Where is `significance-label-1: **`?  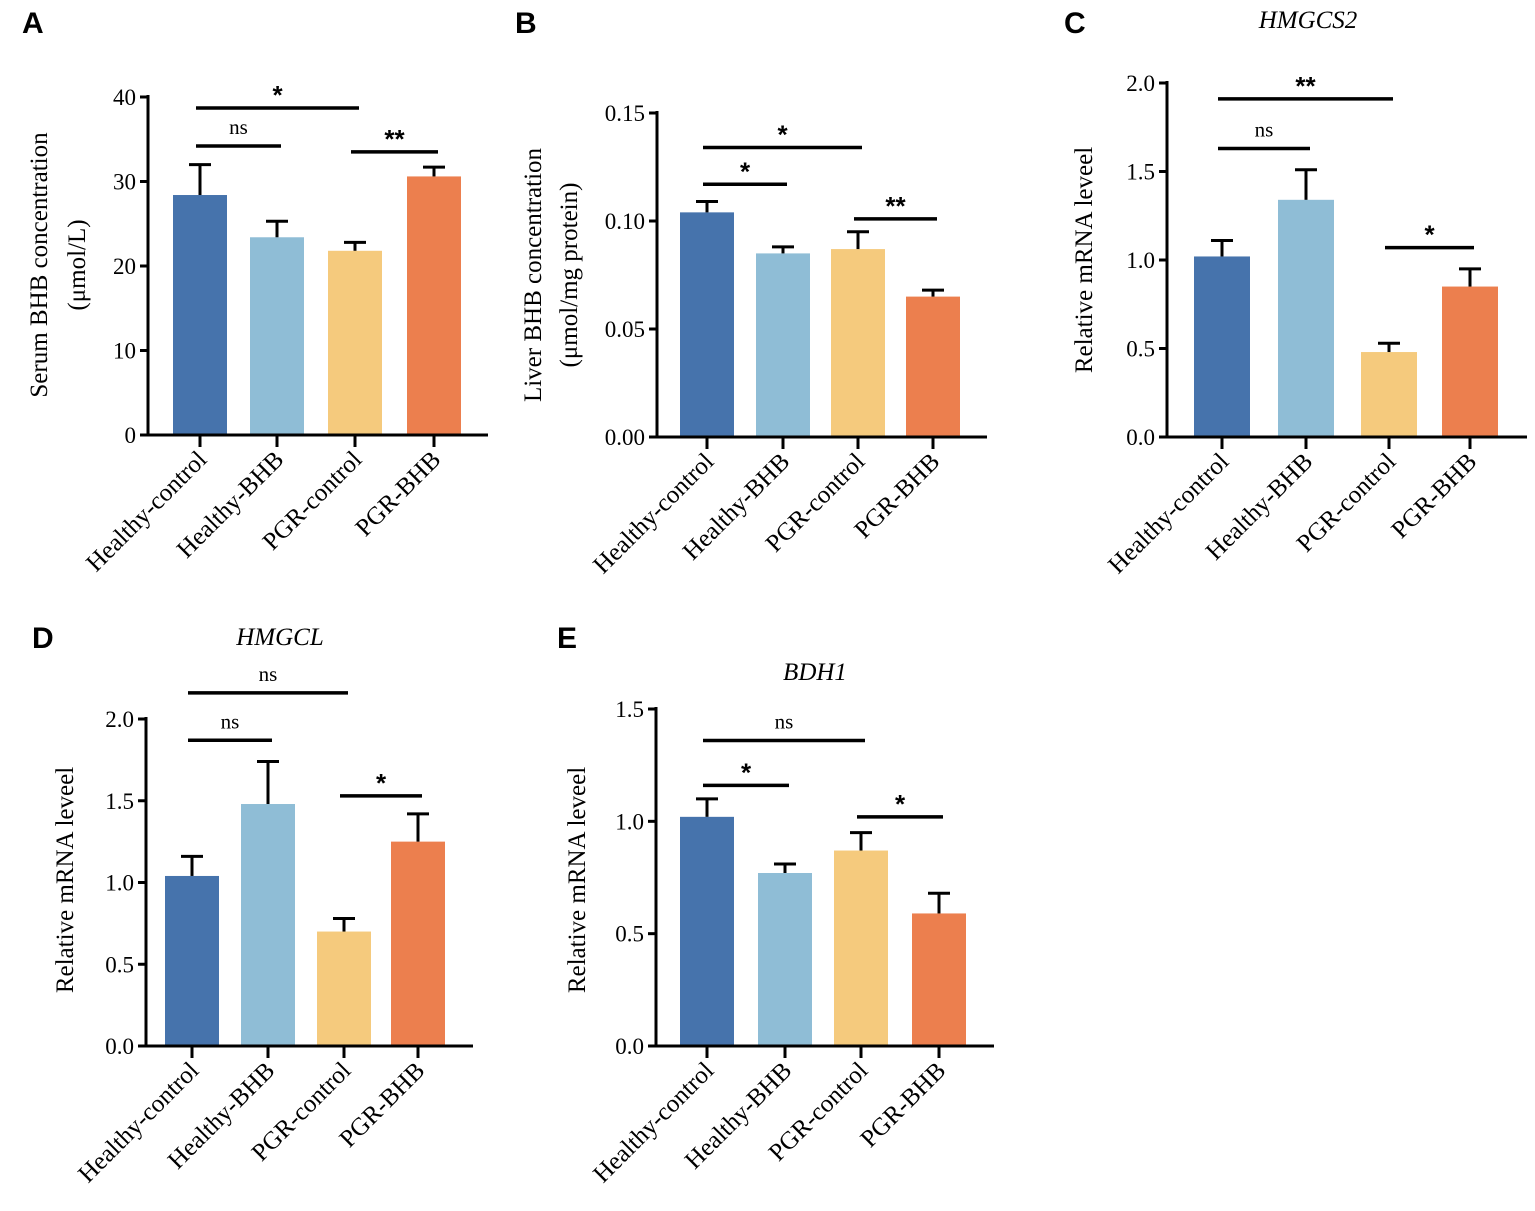 significance-label-1: ** is located at coordinates (1305, 86).